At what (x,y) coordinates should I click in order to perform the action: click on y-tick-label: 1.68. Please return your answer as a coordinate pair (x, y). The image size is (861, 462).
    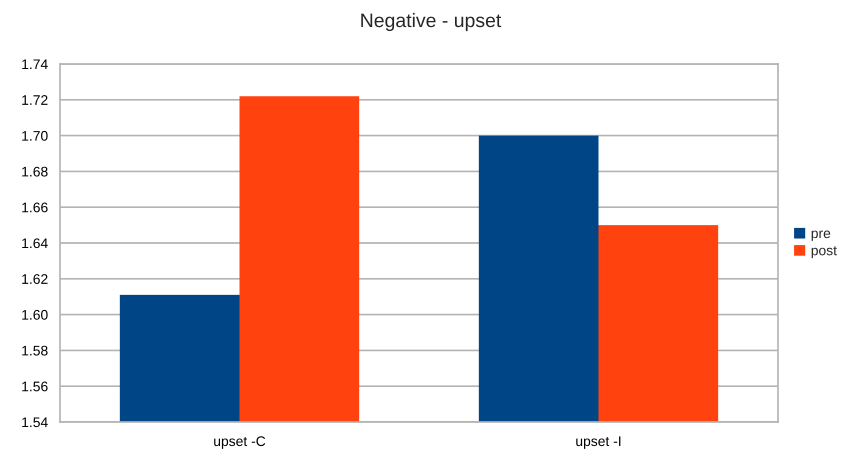
    Looking at the image, I should click on (35, 171).